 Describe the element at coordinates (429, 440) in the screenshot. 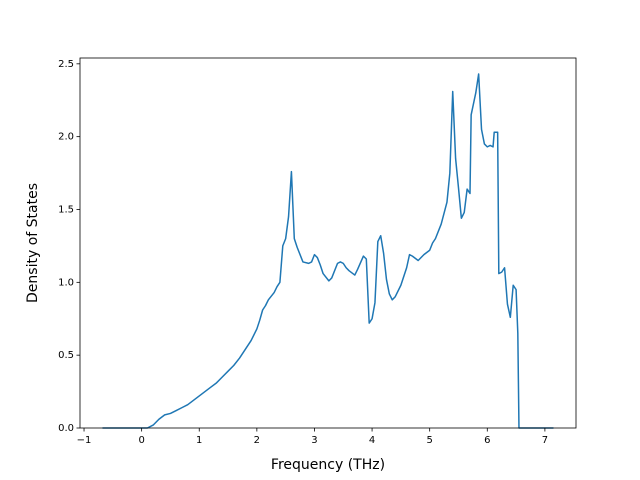

I see `x-tick-label: 5` at that location.